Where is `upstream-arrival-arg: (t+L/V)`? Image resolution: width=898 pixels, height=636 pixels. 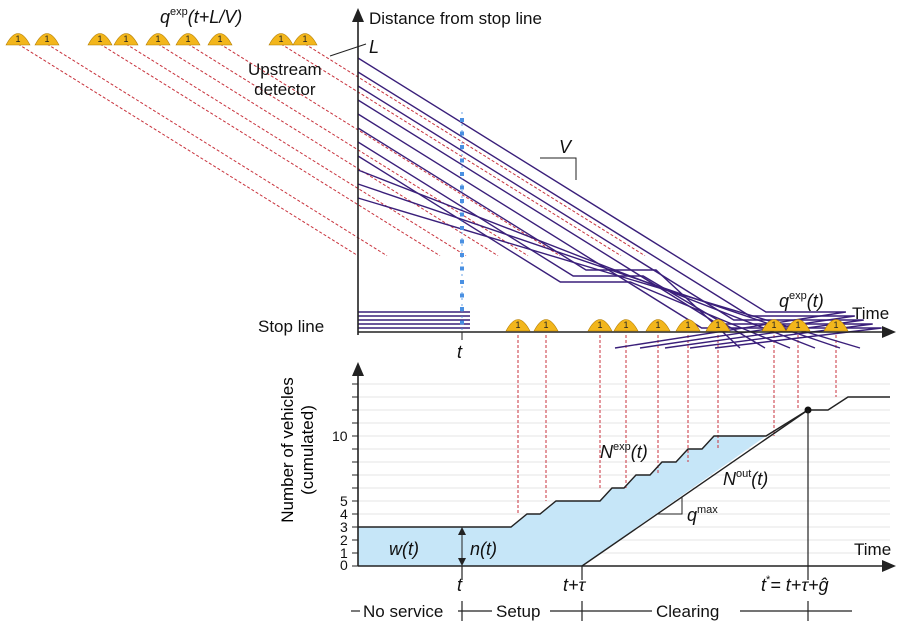 upstream-arrival-arg: (t+L/V) is located at coordinates (215, 17).